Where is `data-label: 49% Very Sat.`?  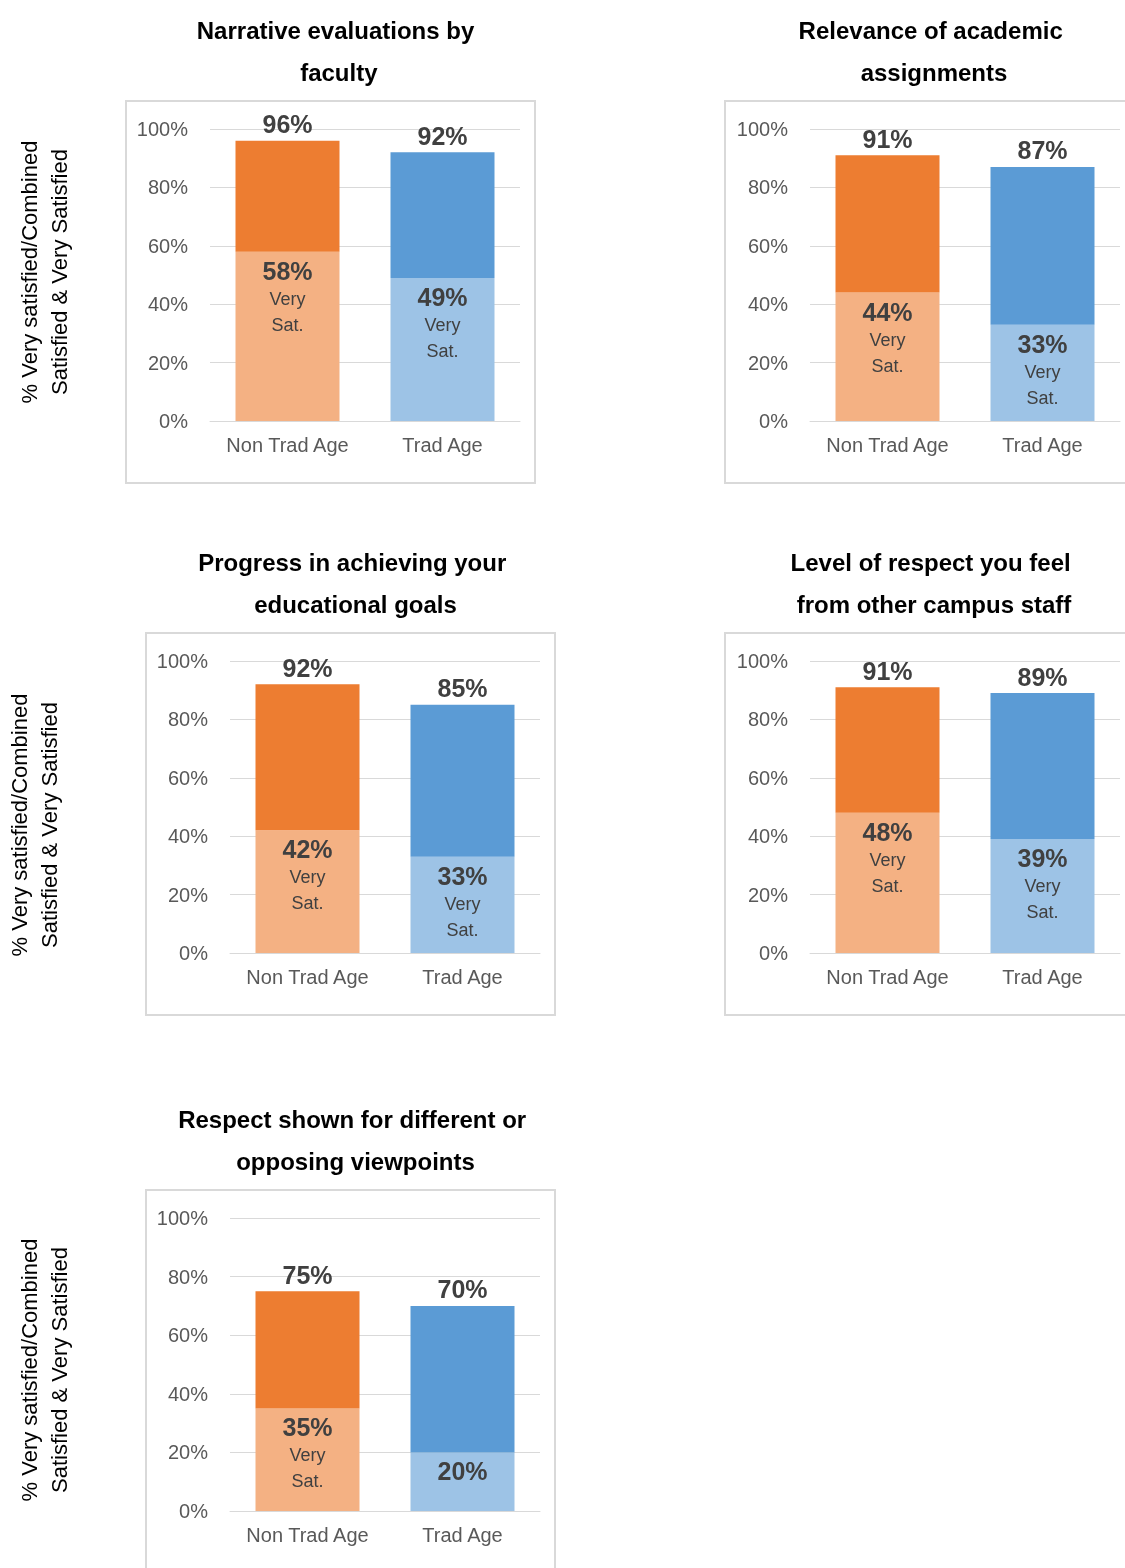
data-label: 49% Very Sat. is located at coordinates (442, 321).